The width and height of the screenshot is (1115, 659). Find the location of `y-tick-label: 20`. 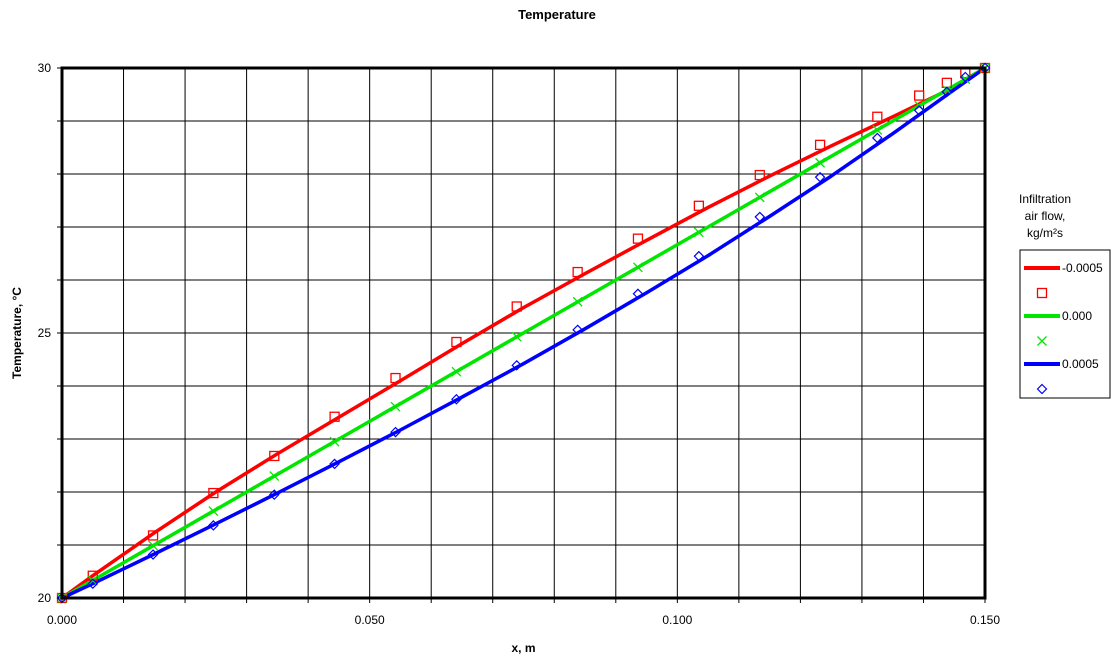

y-tick-label: 20 is located at coordinates (45, 598).